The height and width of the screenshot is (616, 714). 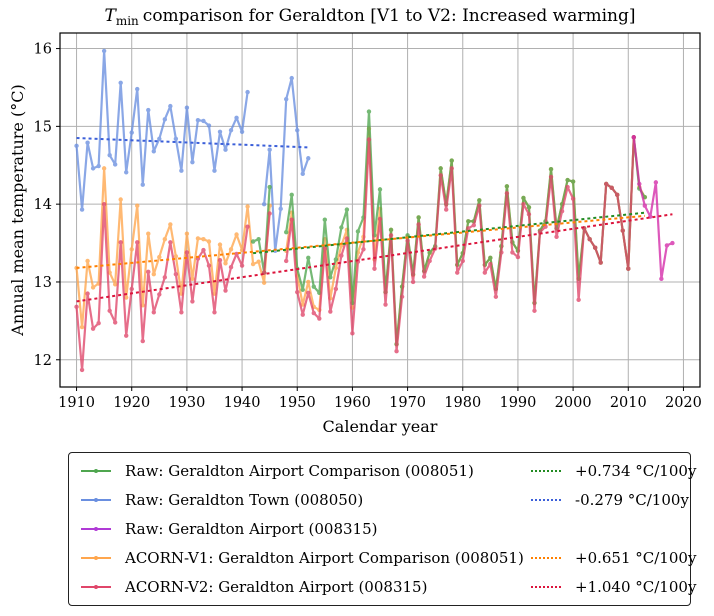 What do you see at coordinates (573, 403) in the screenshot?
I see `x-tick-label: 2000` at bounding box center [573, 403].